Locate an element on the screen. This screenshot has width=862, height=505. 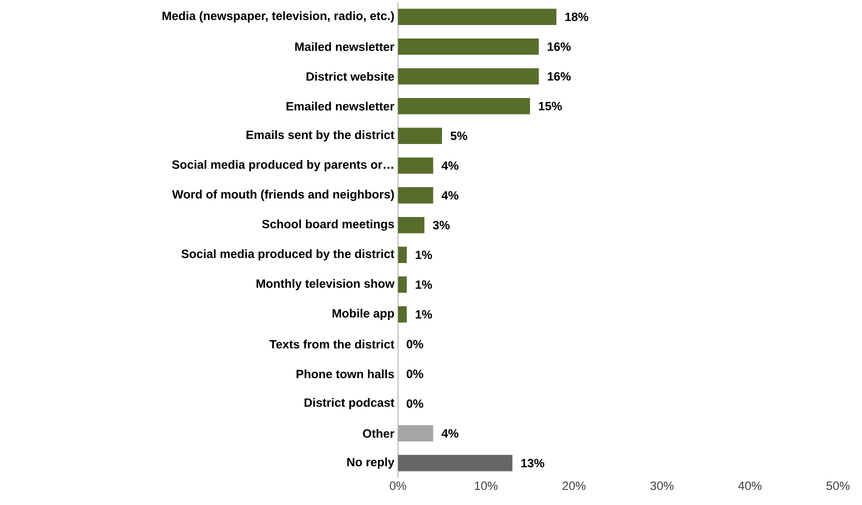
y-tick-label: Media (newspaper, television, radio, etc.) is located at coordinates (278, 16).